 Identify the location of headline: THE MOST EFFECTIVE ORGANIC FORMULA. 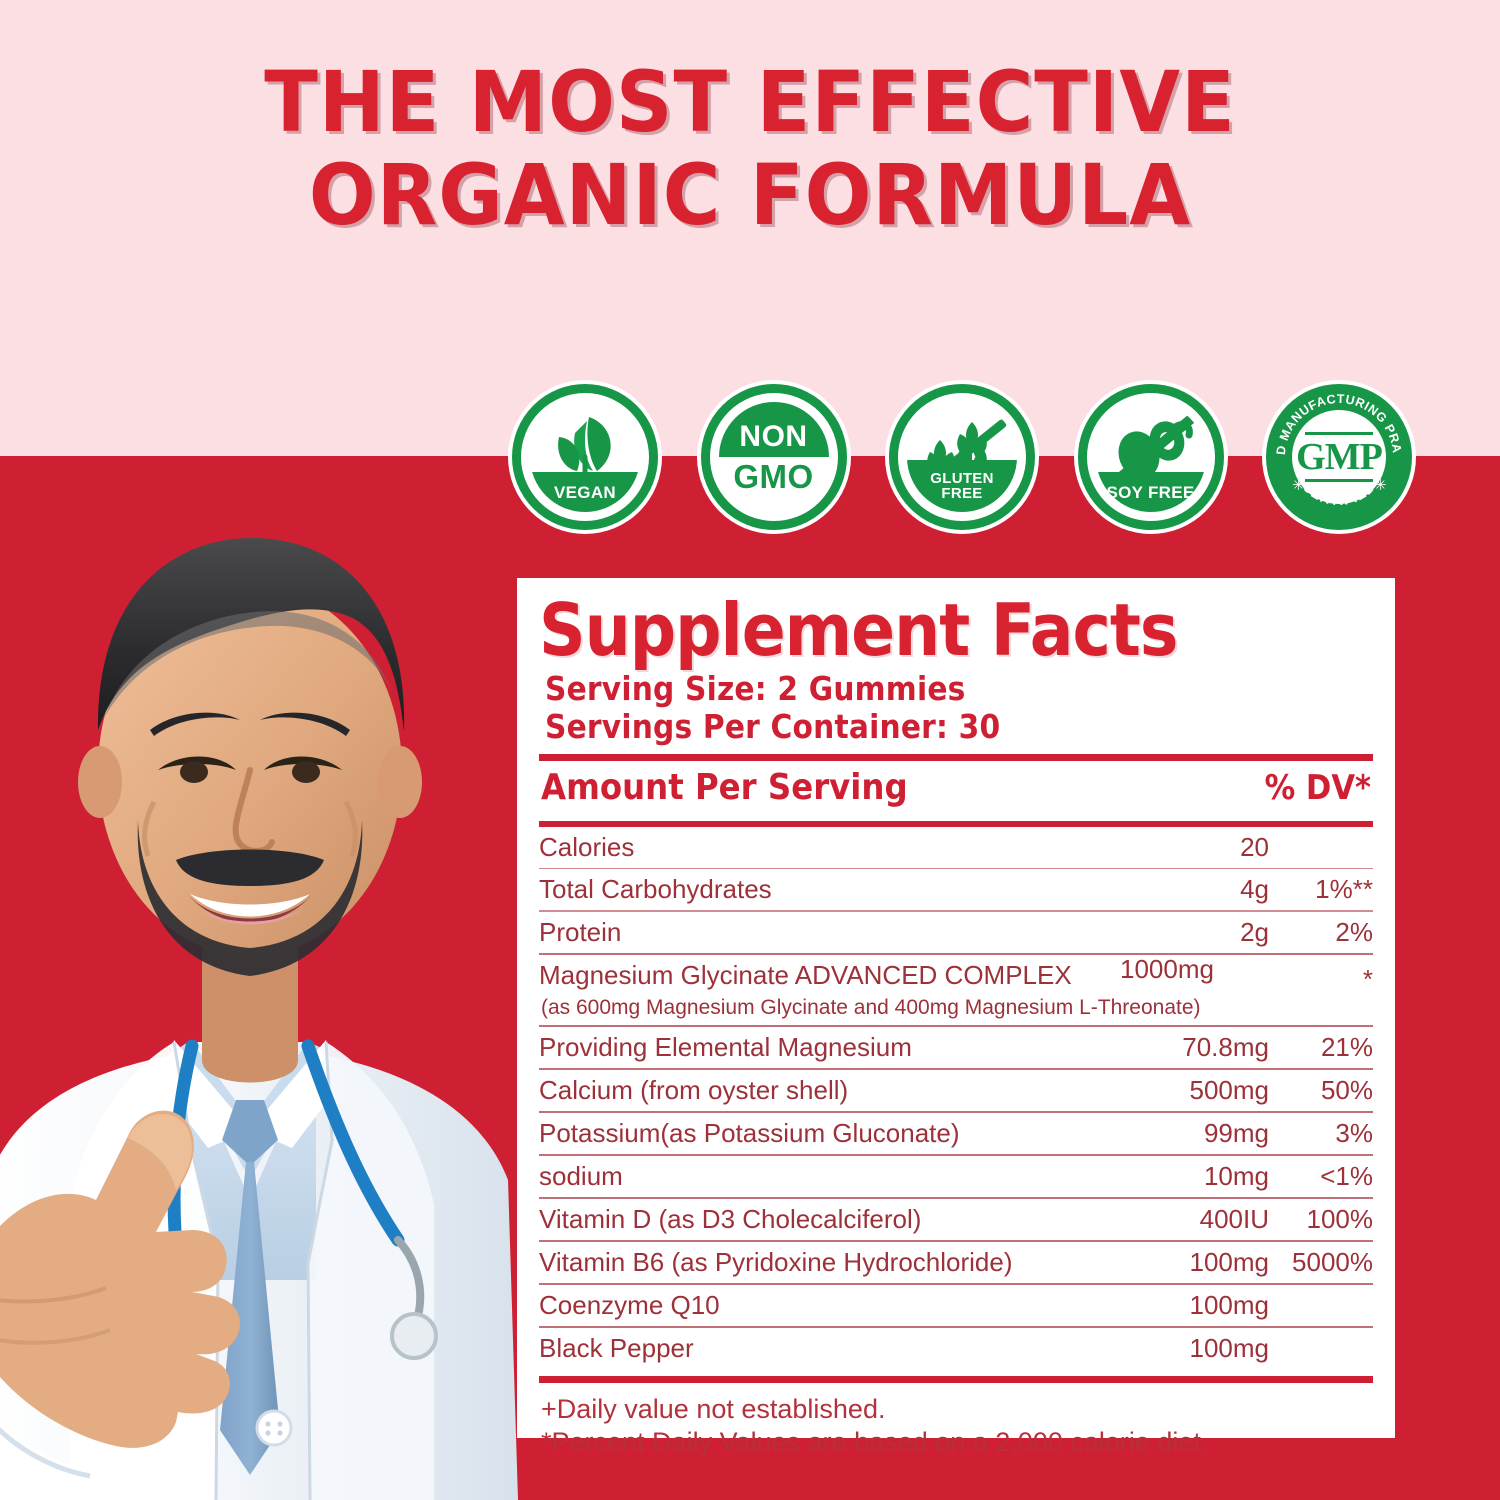
(750, 148).